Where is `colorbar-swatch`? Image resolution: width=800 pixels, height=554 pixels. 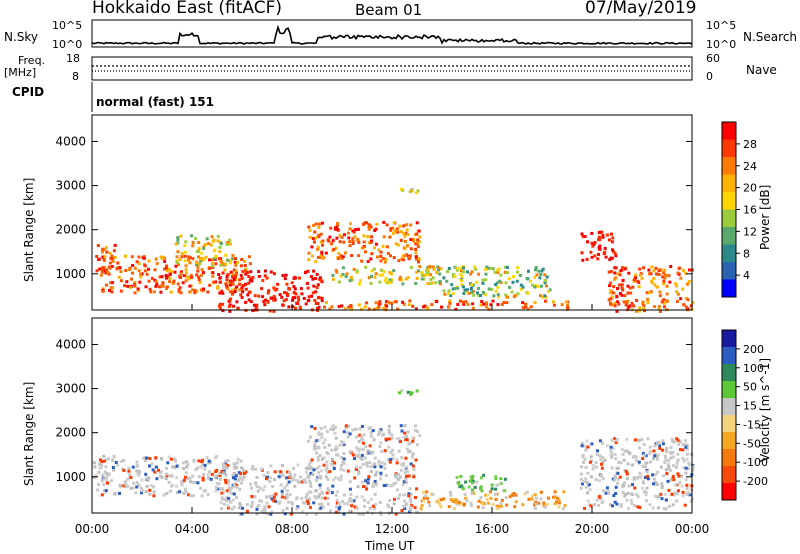
colorbar-swatch is located at coordinates (729, 390).